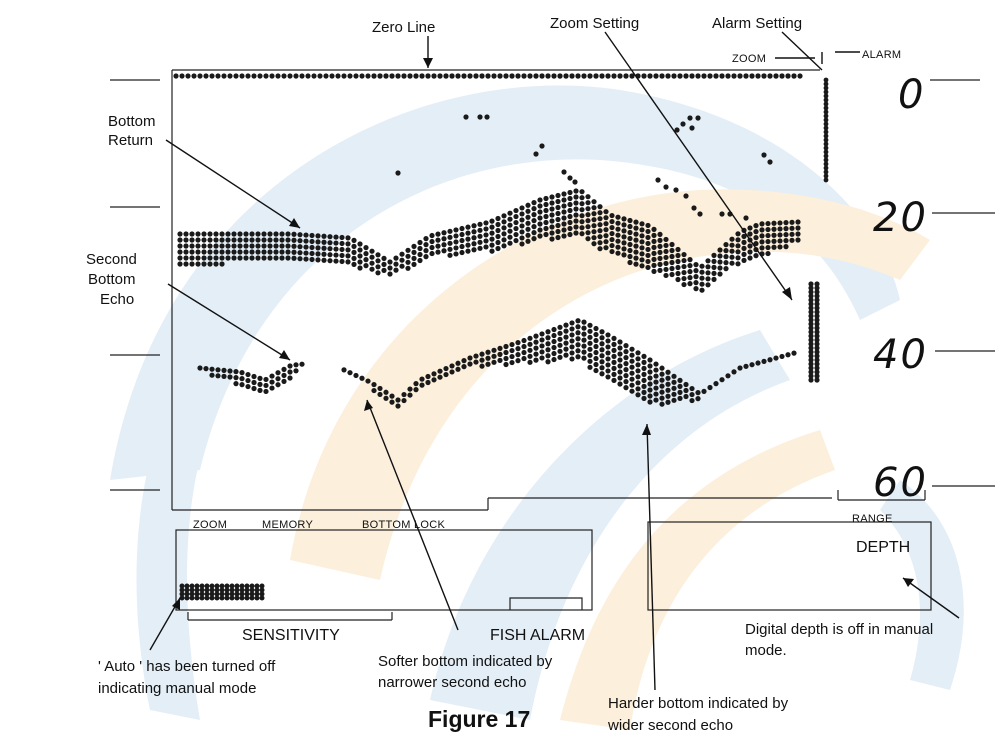 The image size is (1006, 743). What do you see at coordinates (882, 55) in the screenshot?
I see `alarm-indicator-label: ALARM` at bounding box center [882, 55].